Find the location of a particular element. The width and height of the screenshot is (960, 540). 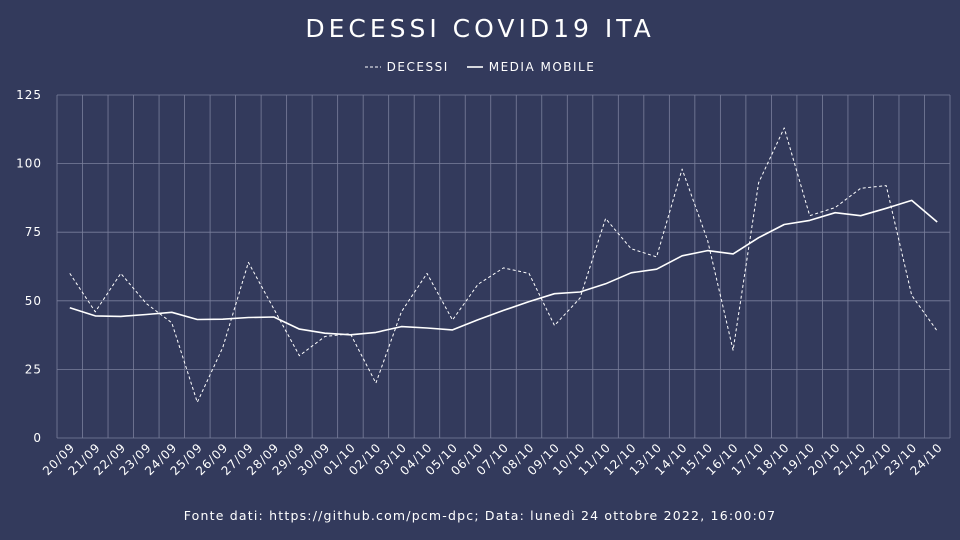

y-tick-label: 100 is located at coordinates (29, 164).